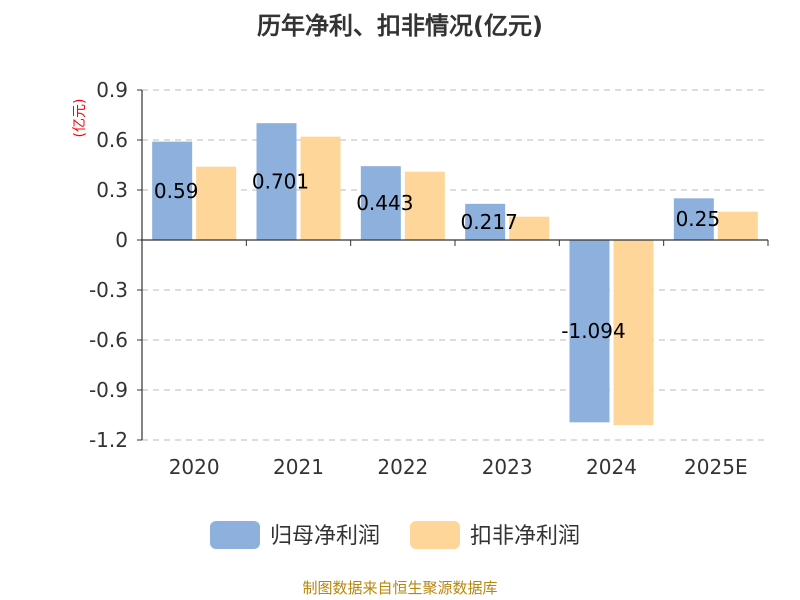  I want to click on y-tick-label: 0.6, so click(112, 140).